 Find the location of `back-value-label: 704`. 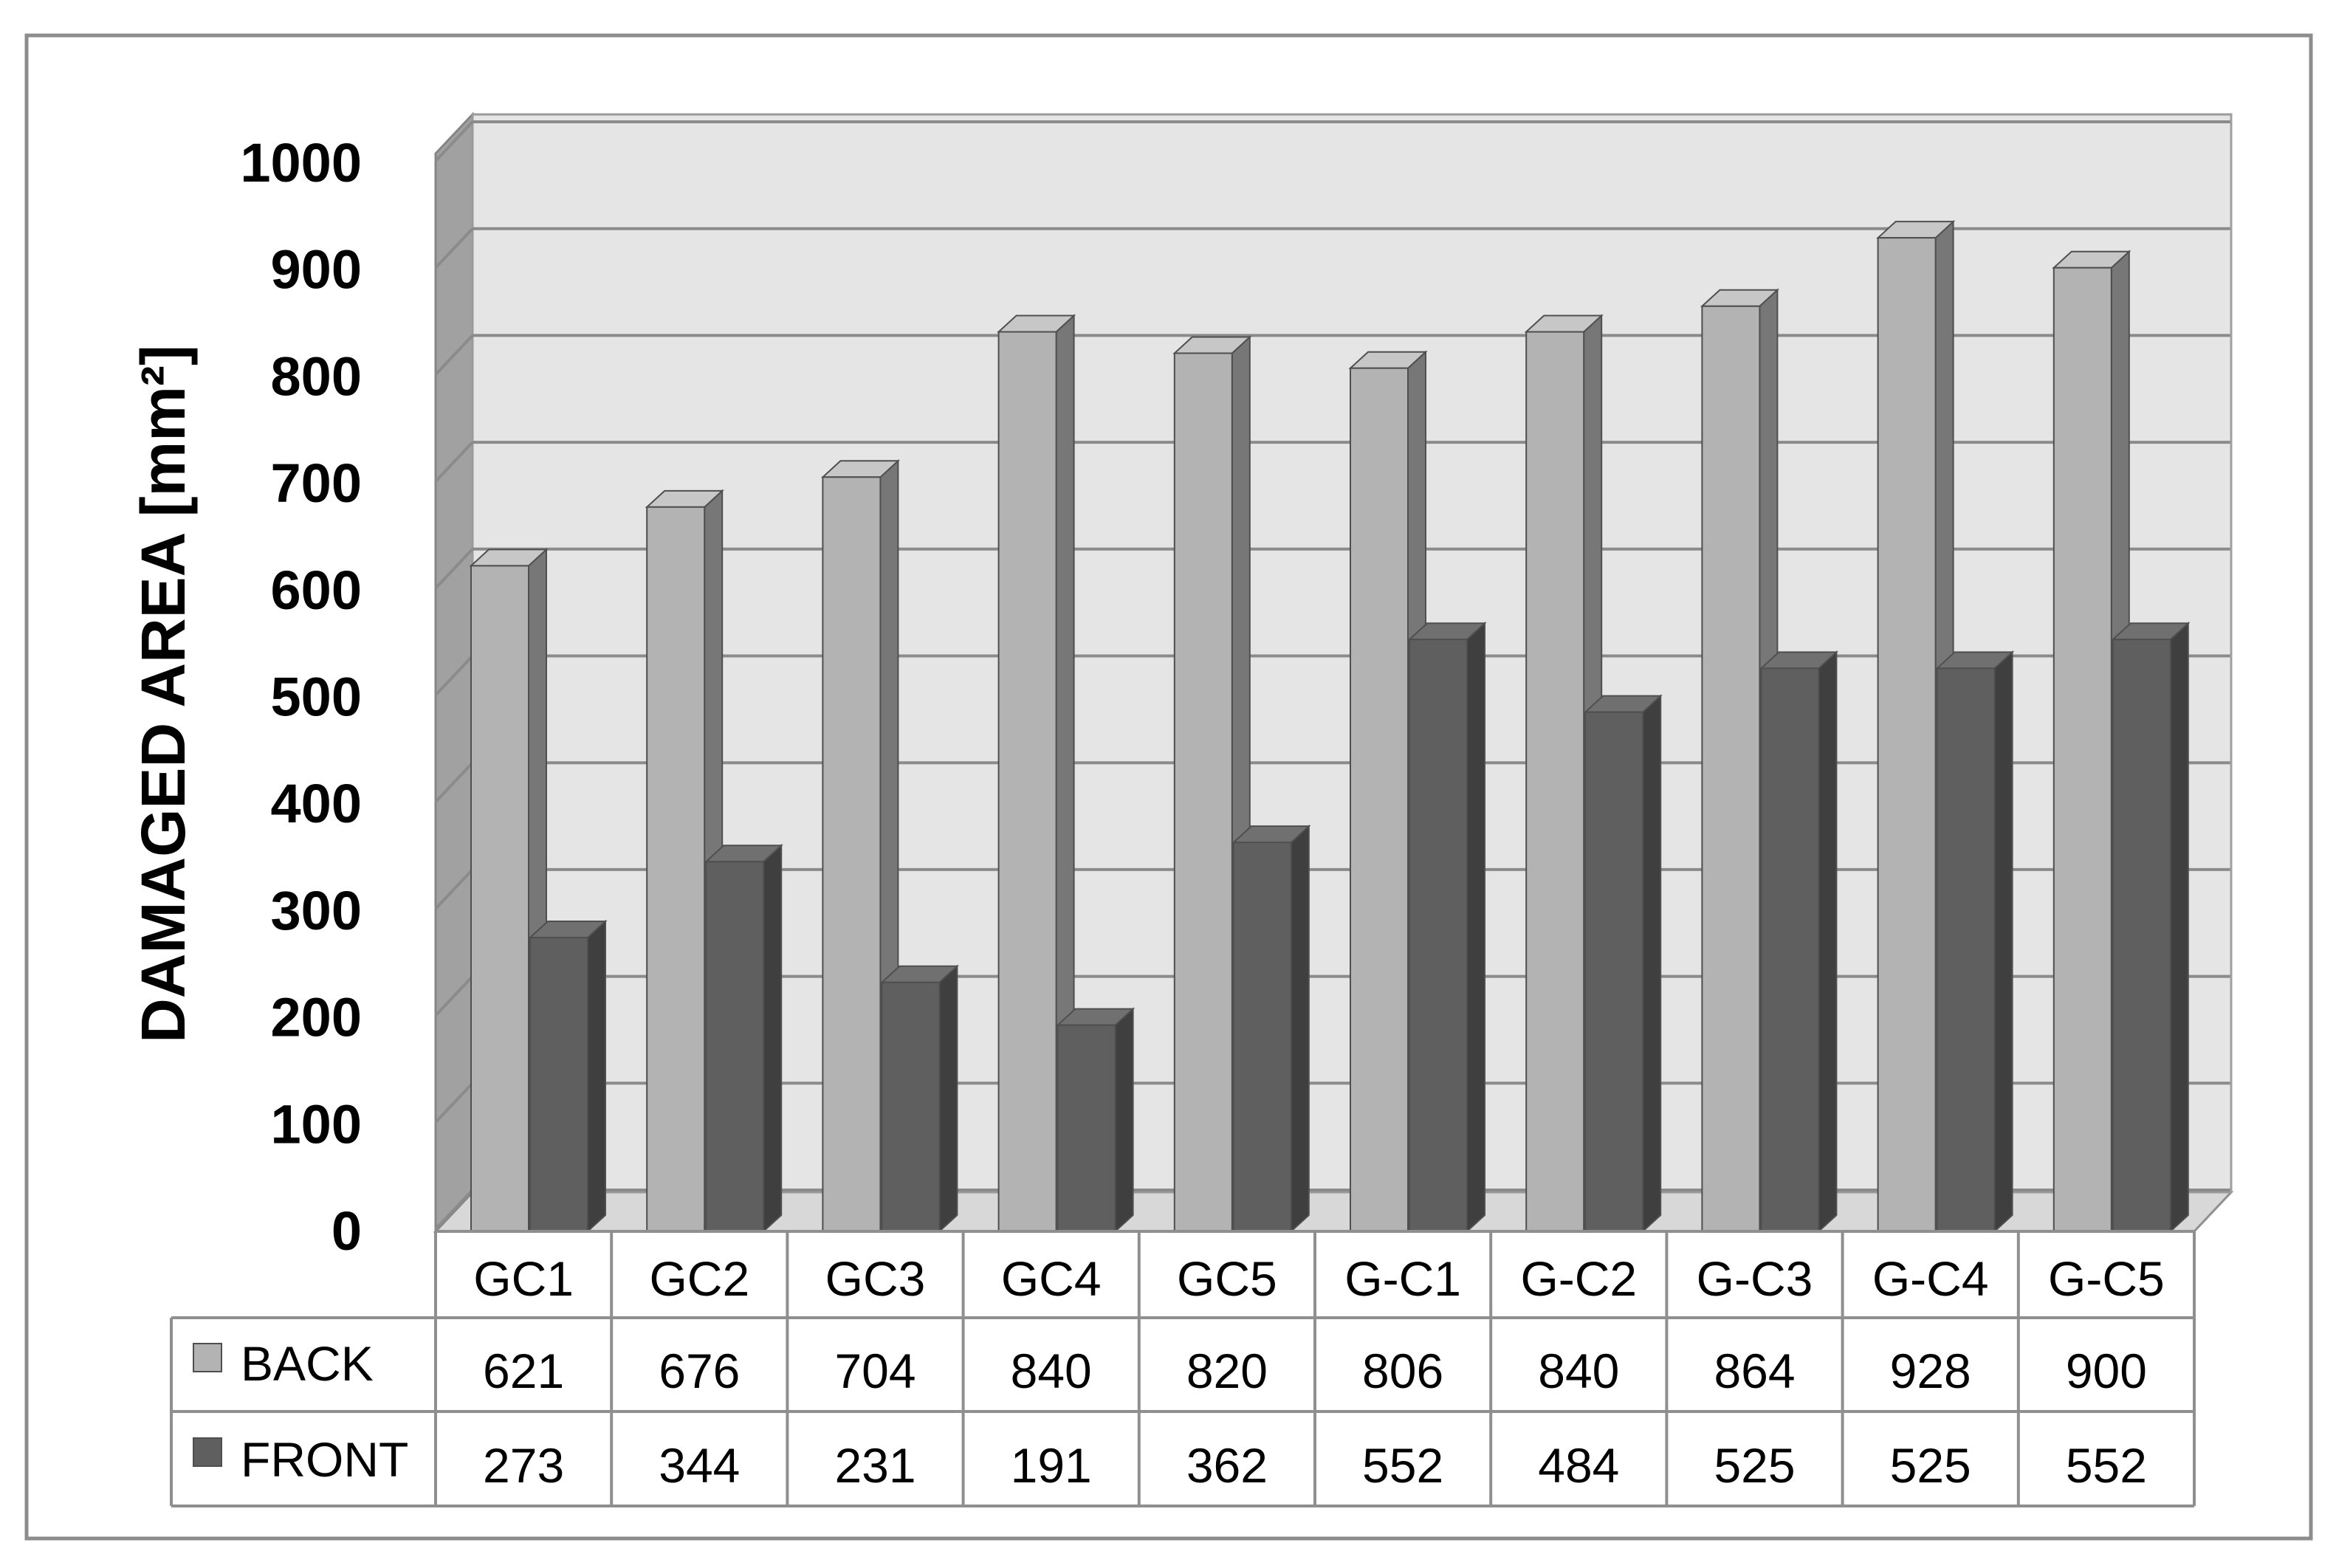

back-value-label: 704 is located at coordinates (874, 1371).